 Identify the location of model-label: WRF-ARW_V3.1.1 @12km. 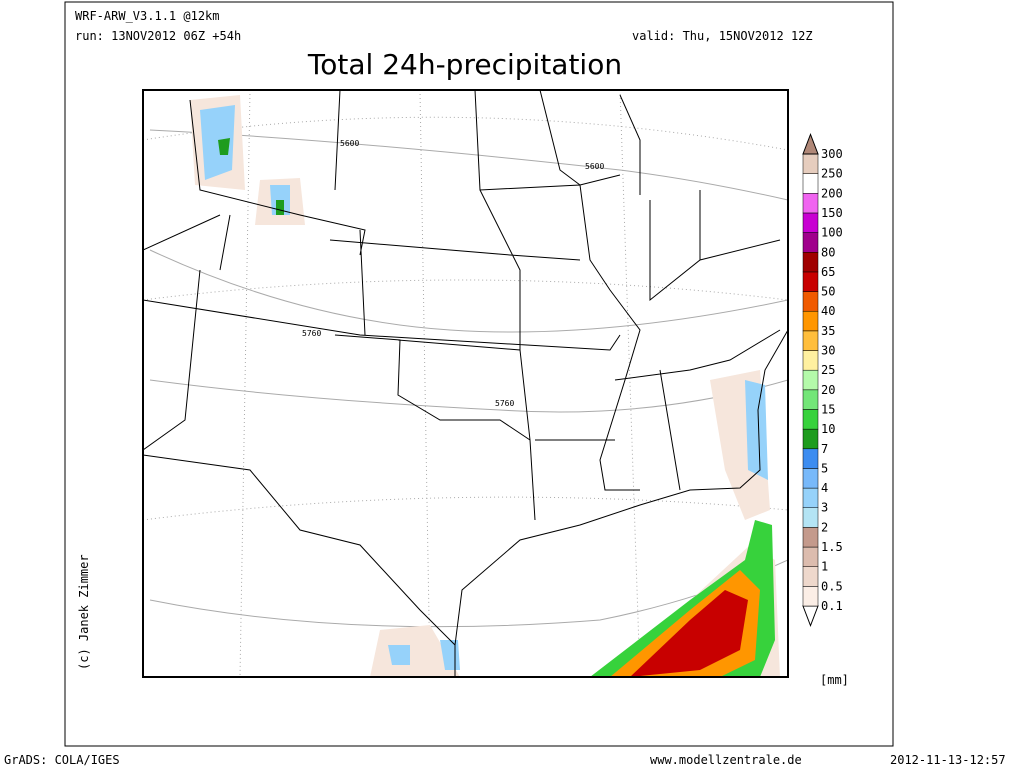
(147, 16).